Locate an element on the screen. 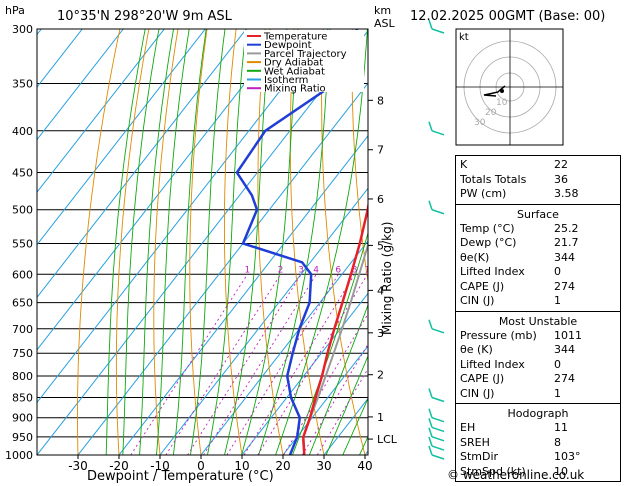 This screenshot has width=629, height=486. legend-entry: Isotherm is located at coordinates (286, 80).